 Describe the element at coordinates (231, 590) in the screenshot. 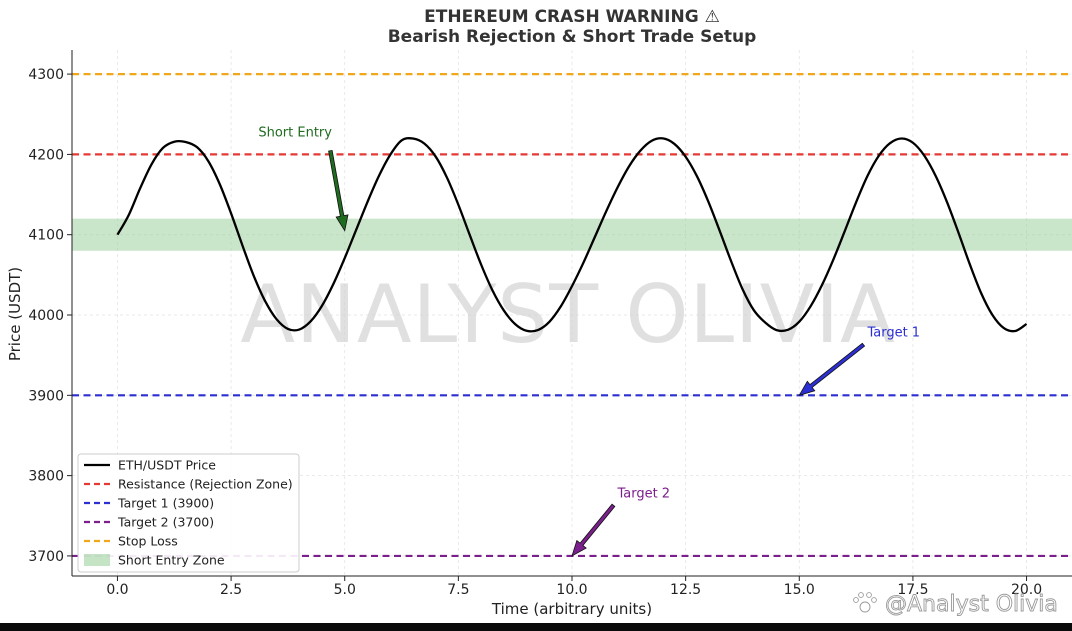

I see `x-tick-label-1: 2.5` at that location.